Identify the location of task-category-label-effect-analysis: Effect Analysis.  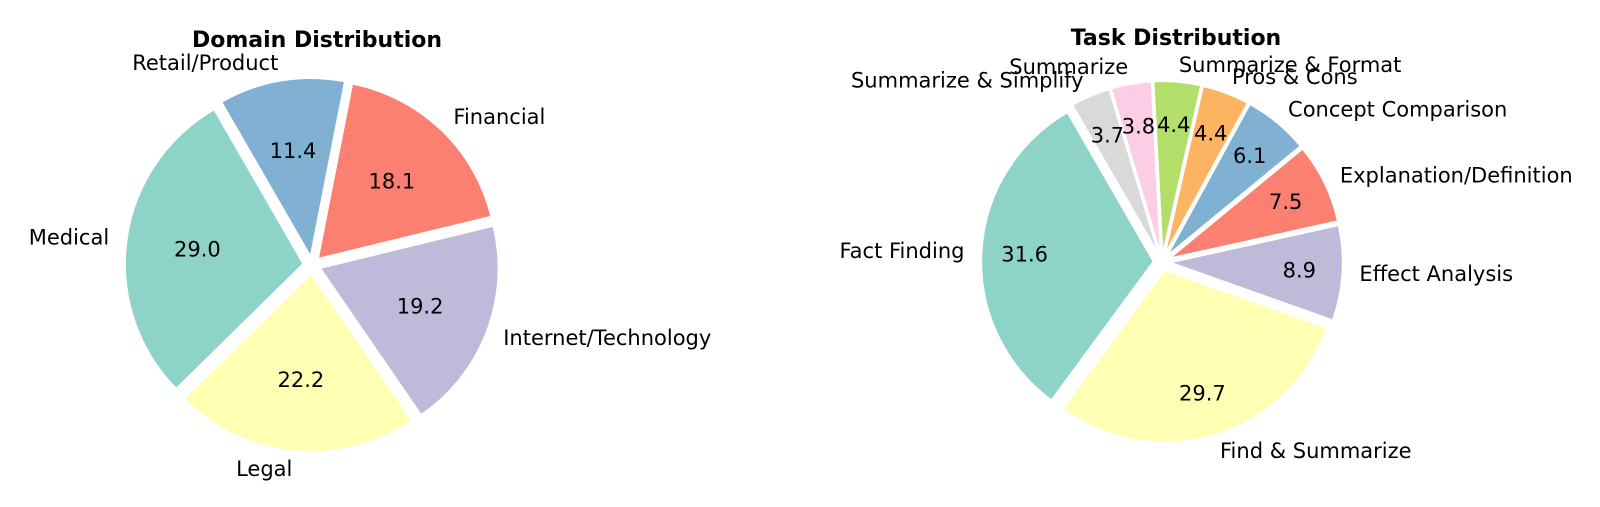
(1436, 274).